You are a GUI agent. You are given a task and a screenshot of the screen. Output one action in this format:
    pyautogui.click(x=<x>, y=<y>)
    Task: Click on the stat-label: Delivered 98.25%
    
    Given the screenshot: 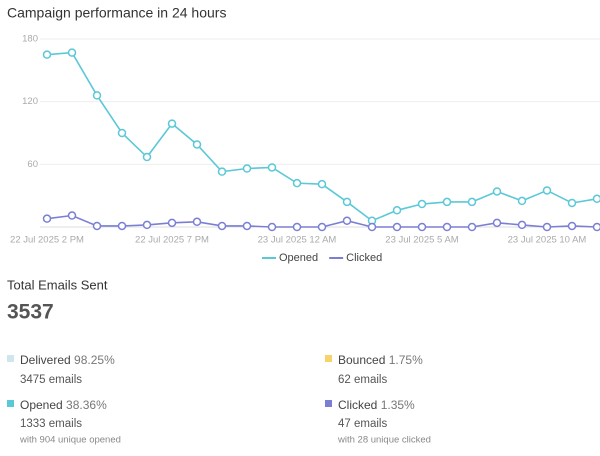 What is the action you would take?
    pyautogui.click(x=67, y=360)
    